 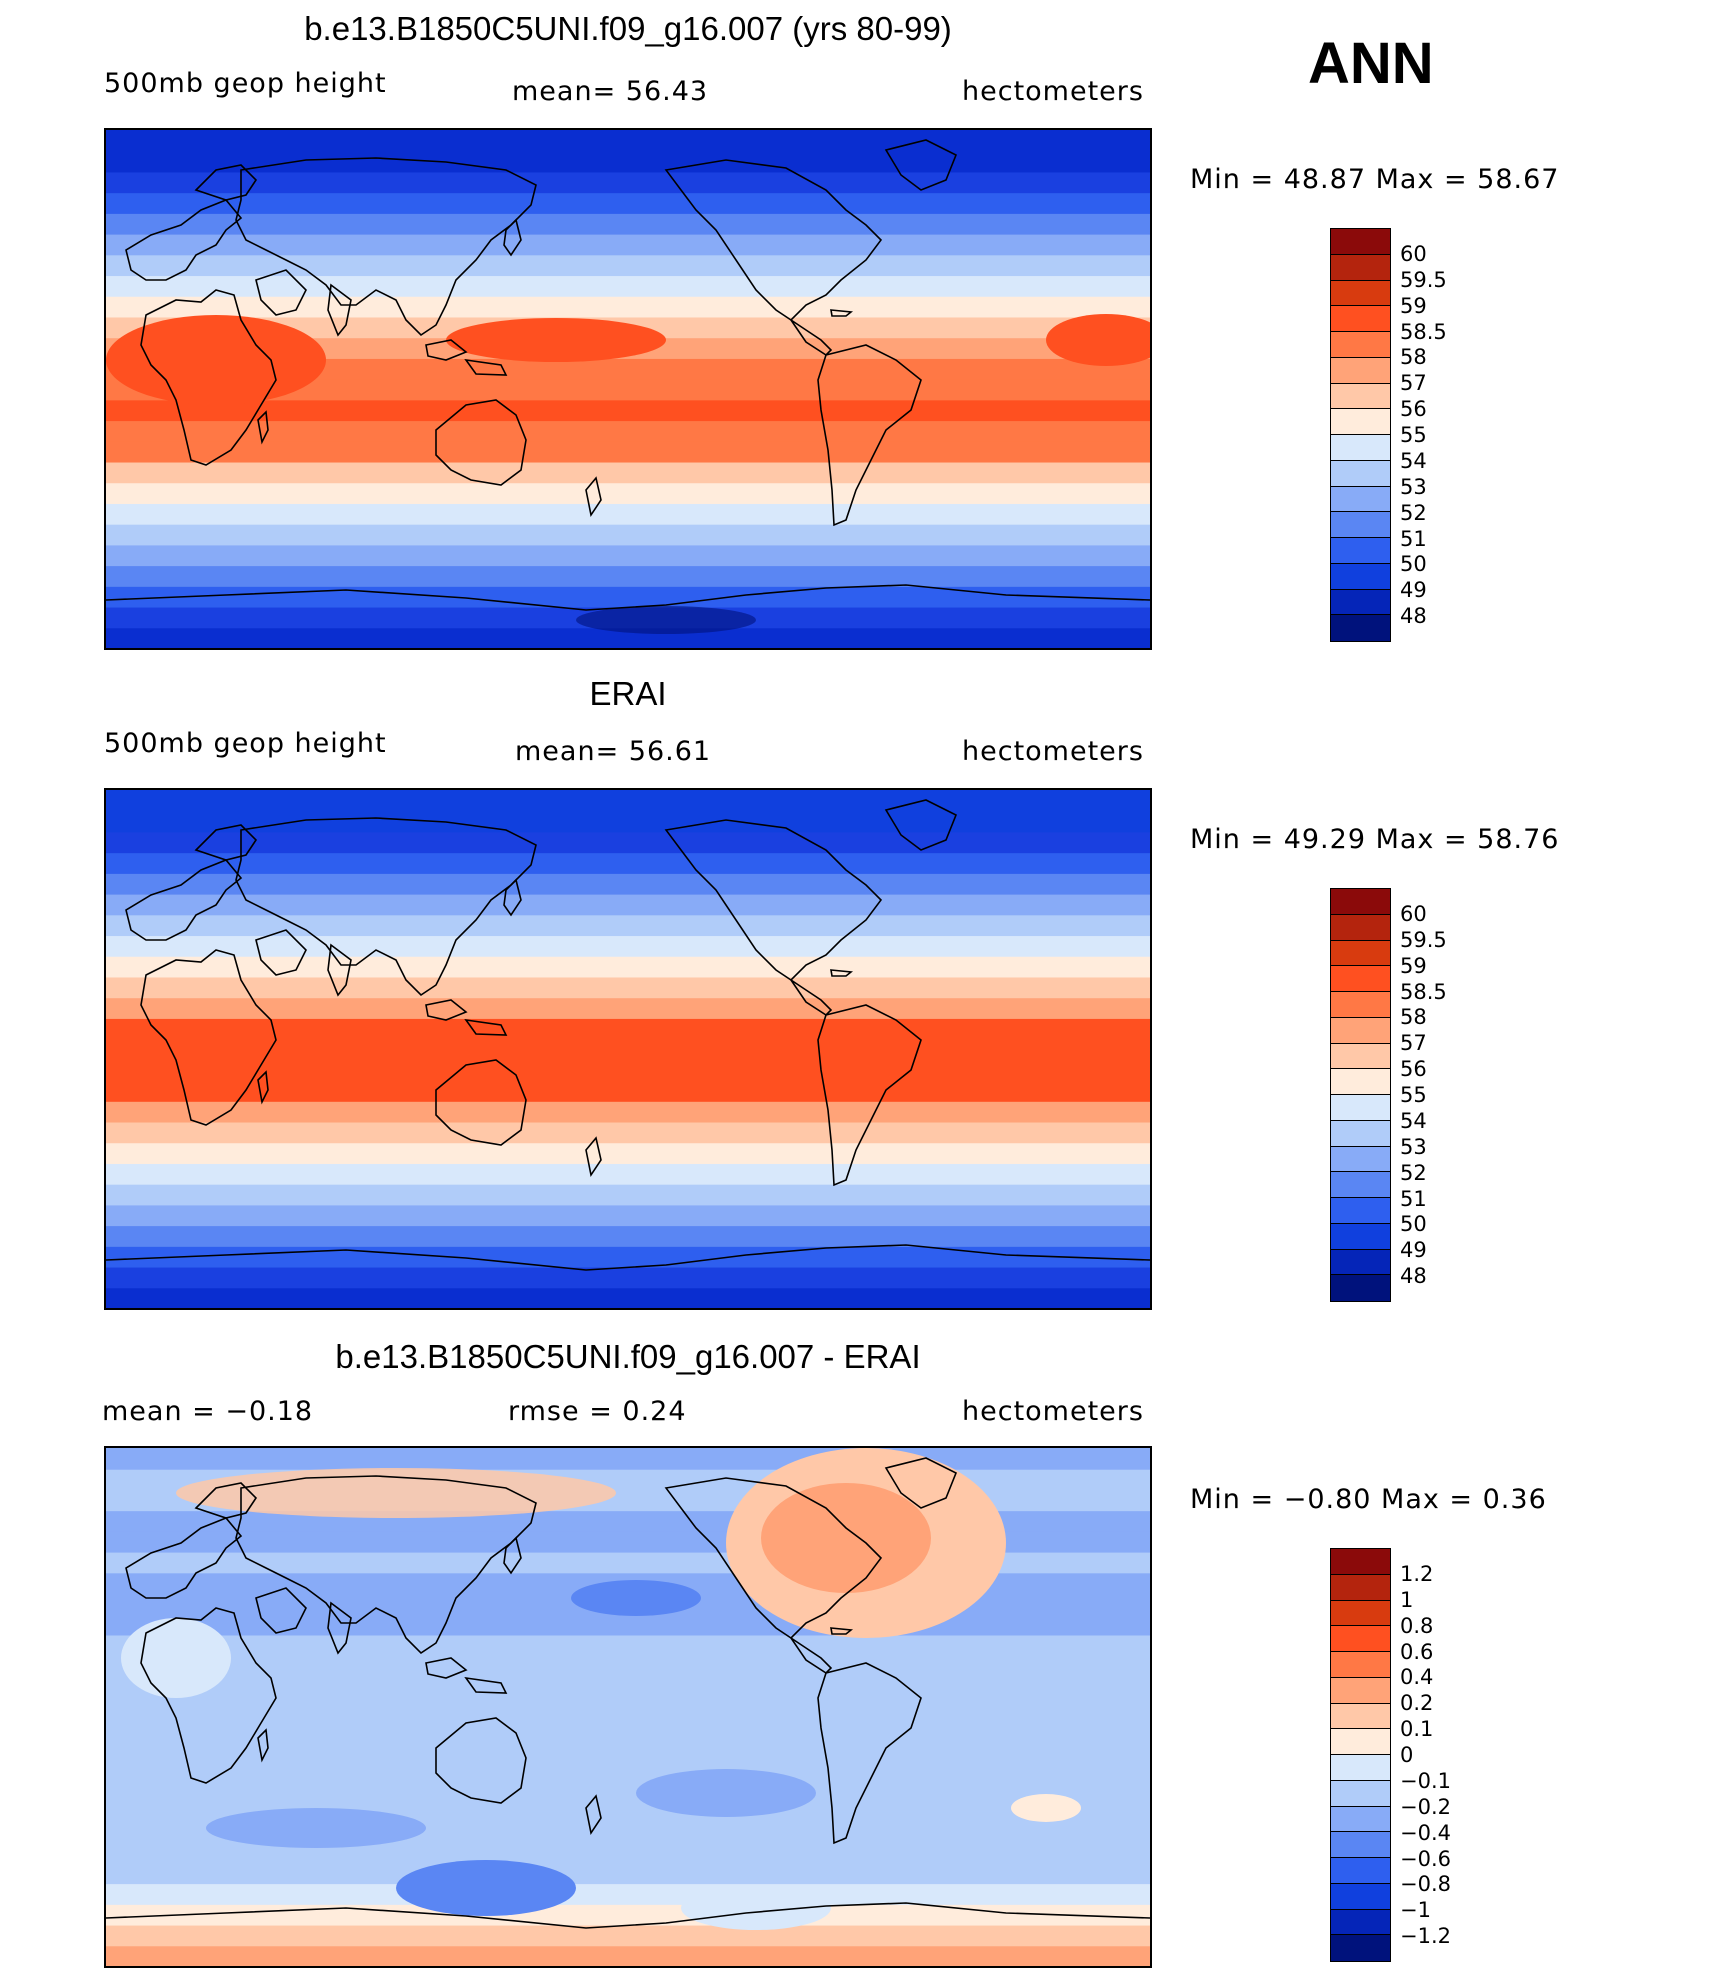 What do you see at coordinates (1413, 1017) in the screenshot?
I see `colorbar-tick-label: 58` at bounding box center [1413, 1017].